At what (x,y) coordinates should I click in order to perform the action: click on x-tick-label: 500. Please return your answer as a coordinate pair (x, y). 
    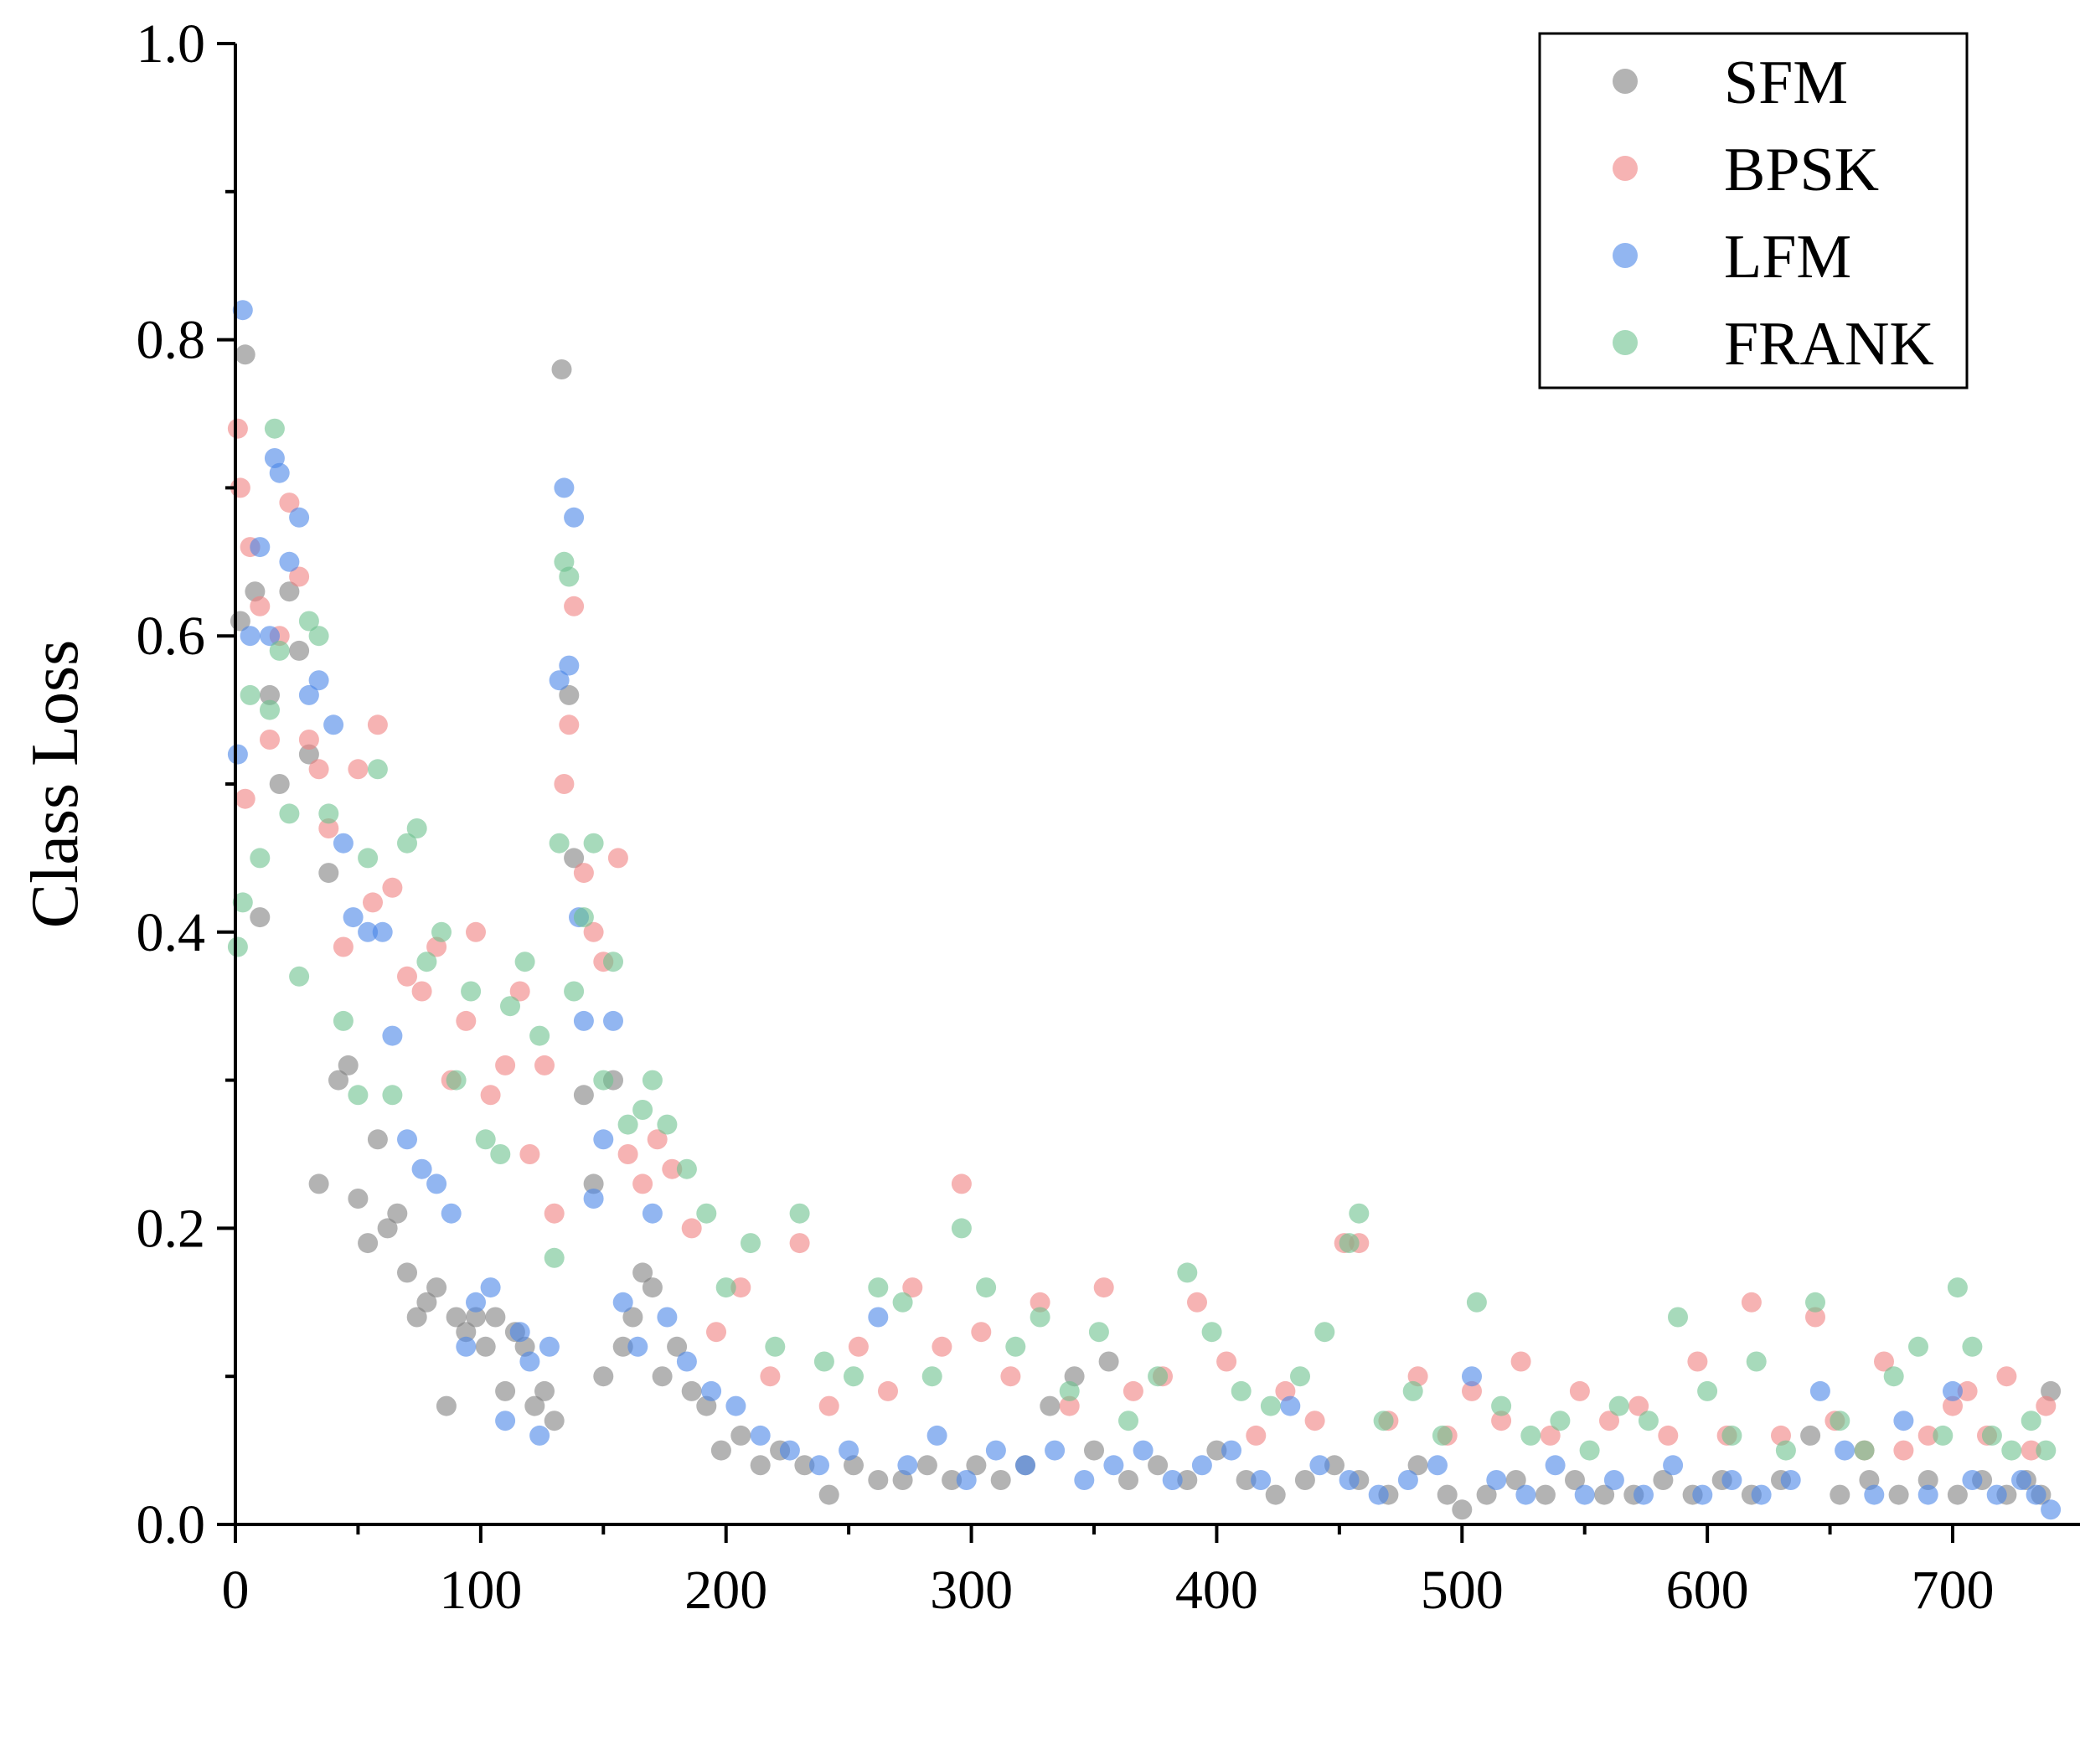
    Looking at the image, I should click on (1463, 1591).